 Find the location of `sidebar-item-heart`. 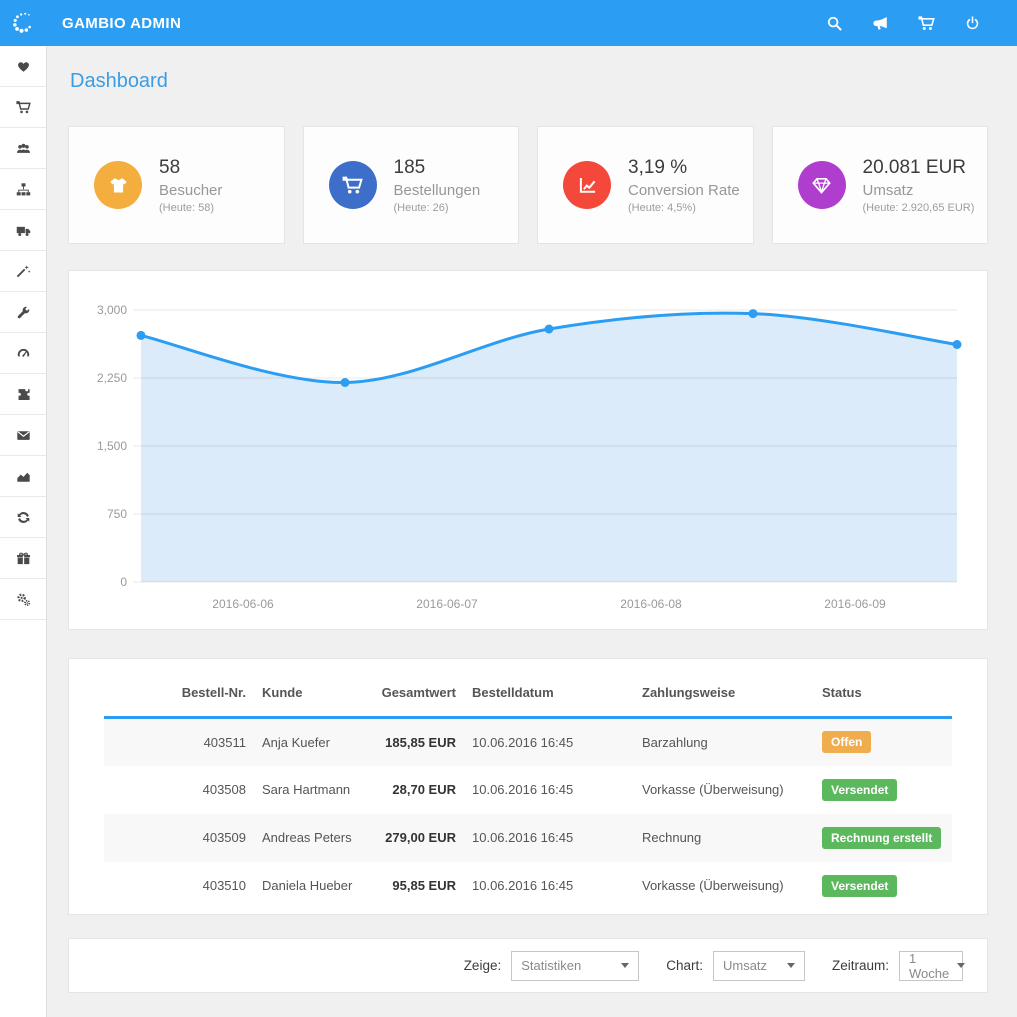

sidebar-item-heart is located at coordinates (23, 66).